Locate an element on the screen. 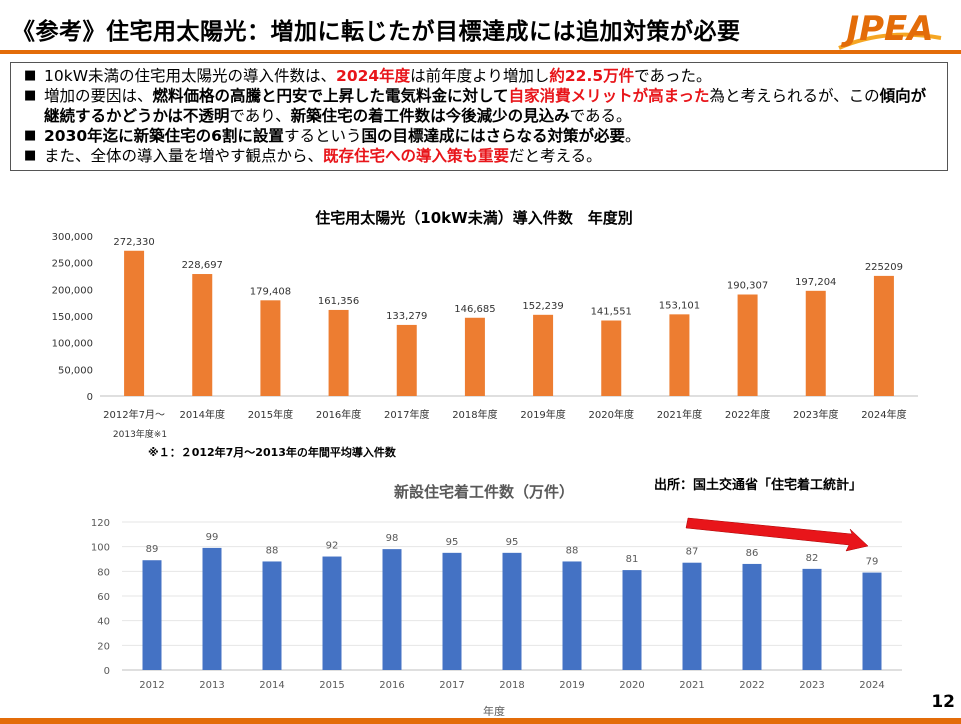 Image resolution: width=961 pixels, height=724 pixels. bullet-text: 約22.5万件 is located at coordinates (592, 76).